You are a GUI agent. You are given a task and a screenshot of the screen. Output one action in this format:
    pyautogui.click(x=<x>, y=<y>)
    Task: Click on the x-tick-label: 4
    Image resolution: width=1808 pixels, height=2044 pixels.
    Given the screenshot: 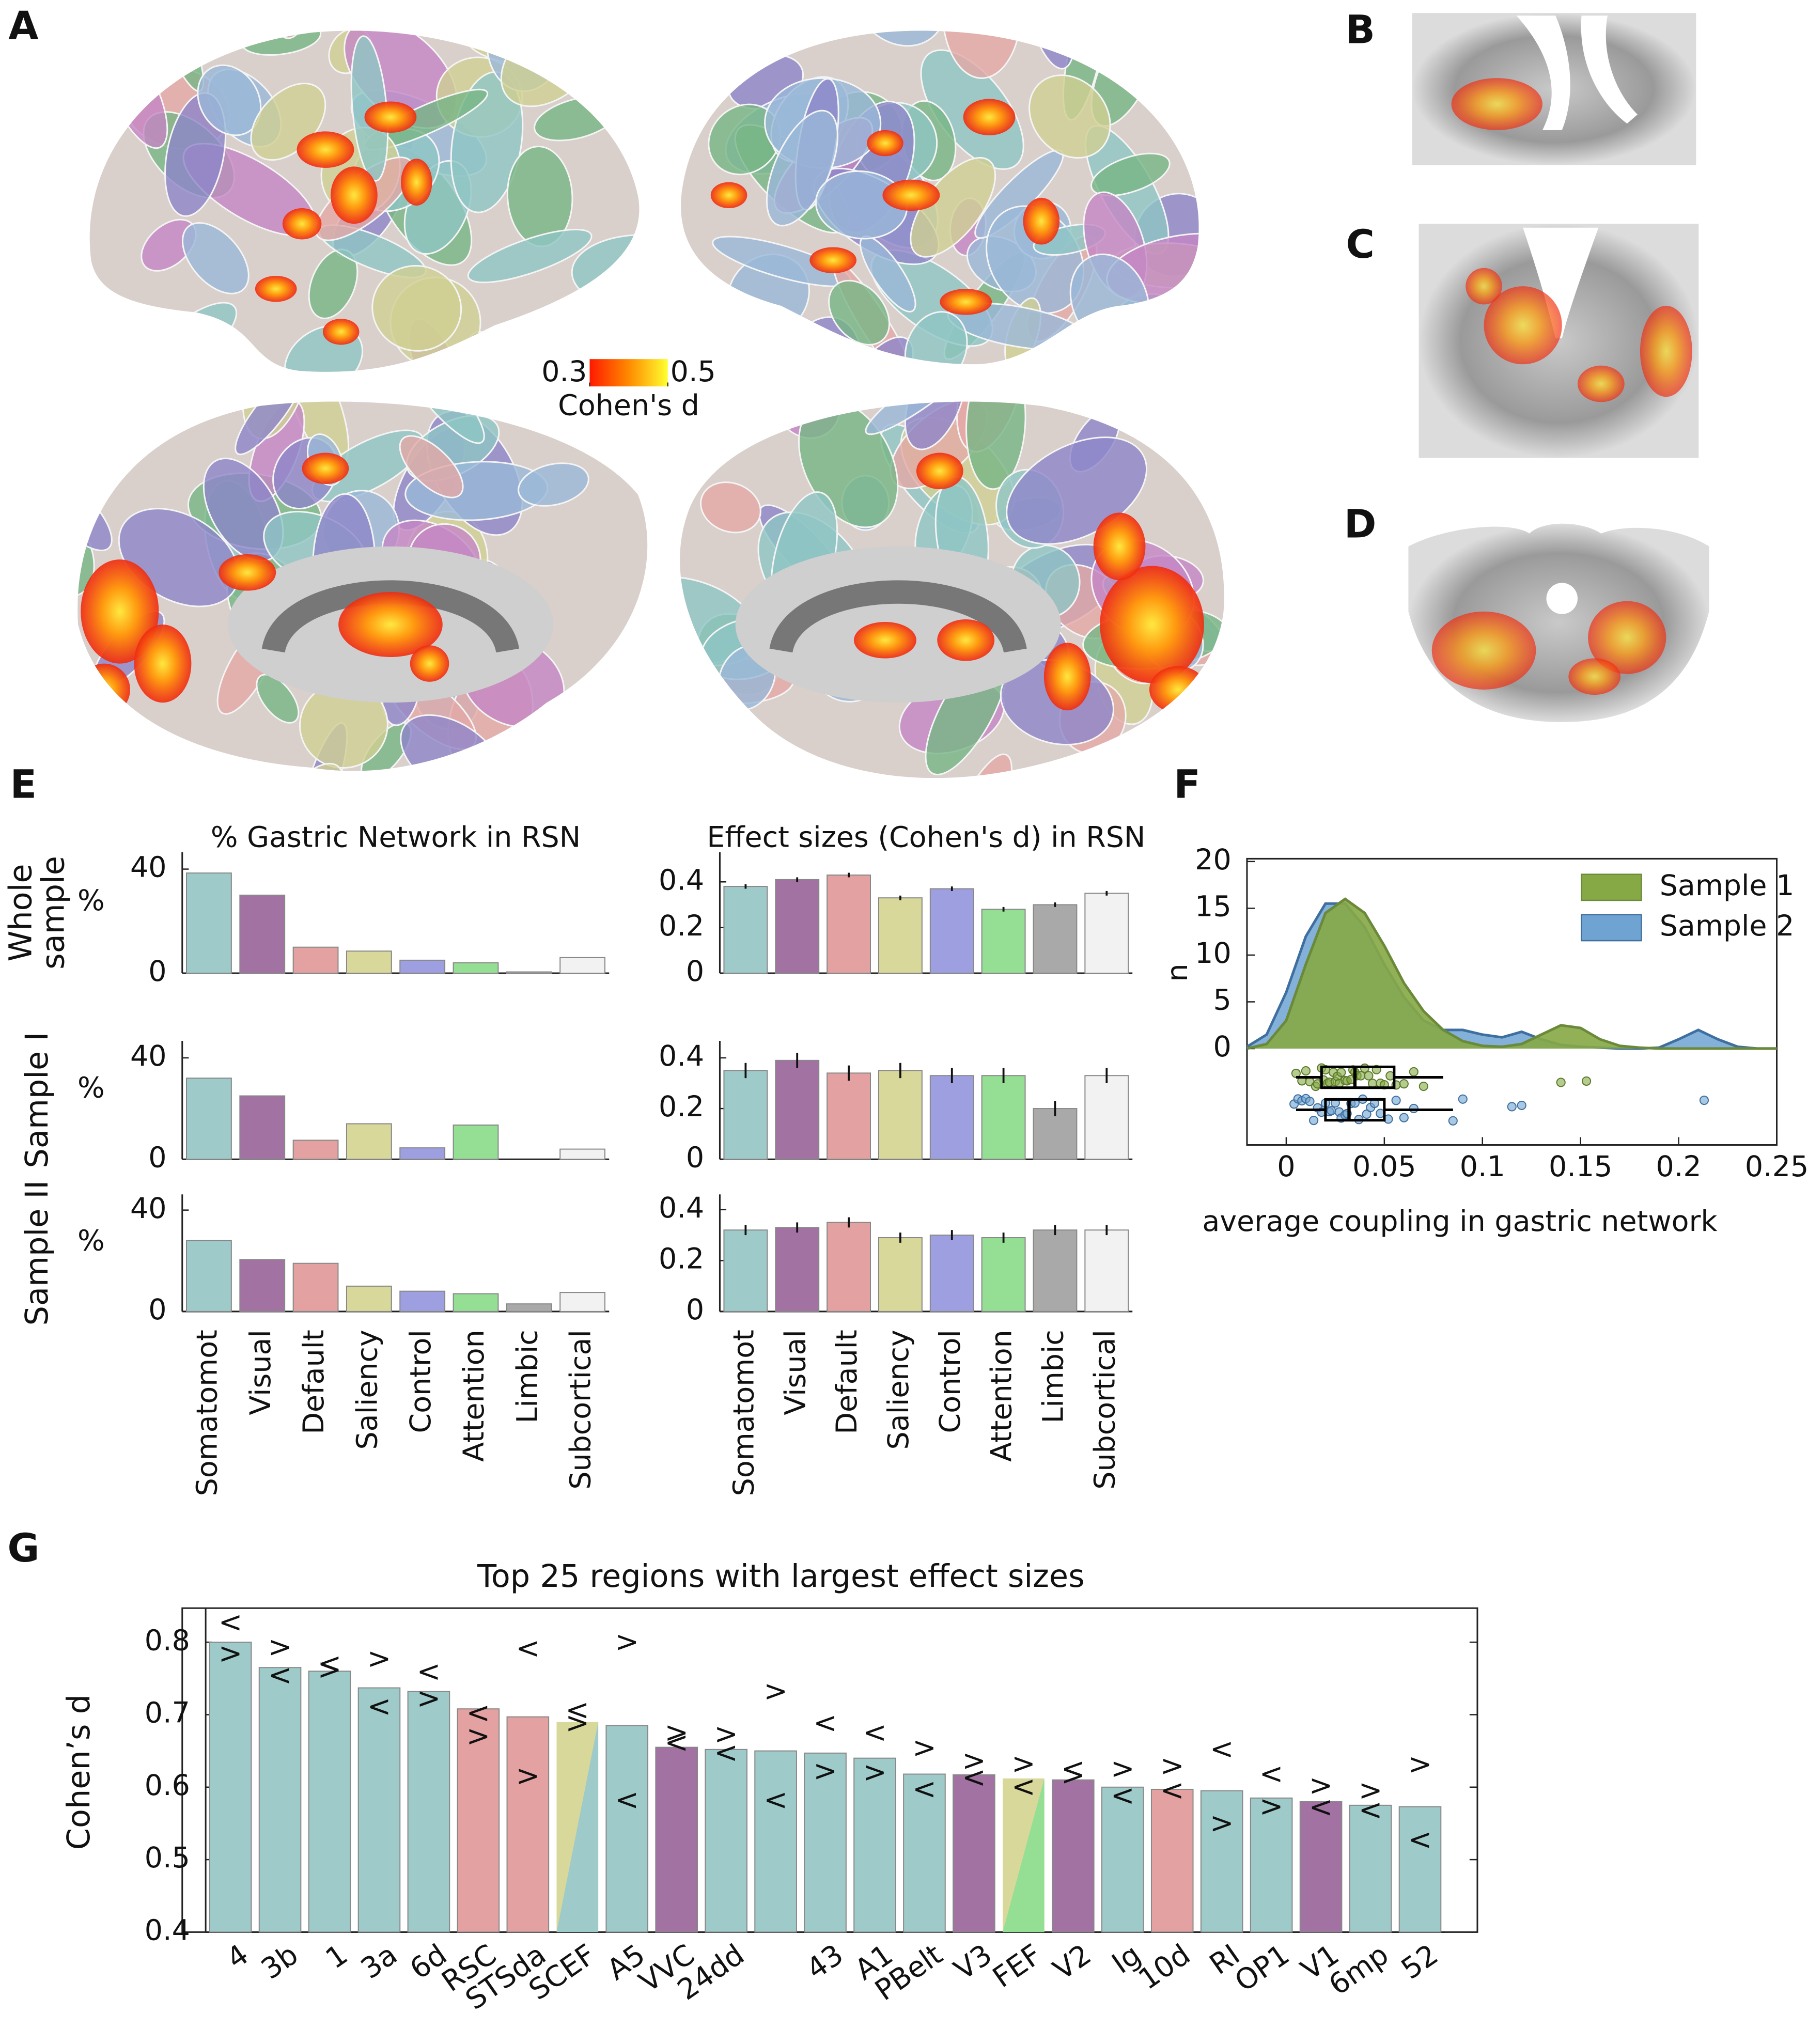 What is the action you would take?
    pyautogui.click(x=238, y=1957)
    